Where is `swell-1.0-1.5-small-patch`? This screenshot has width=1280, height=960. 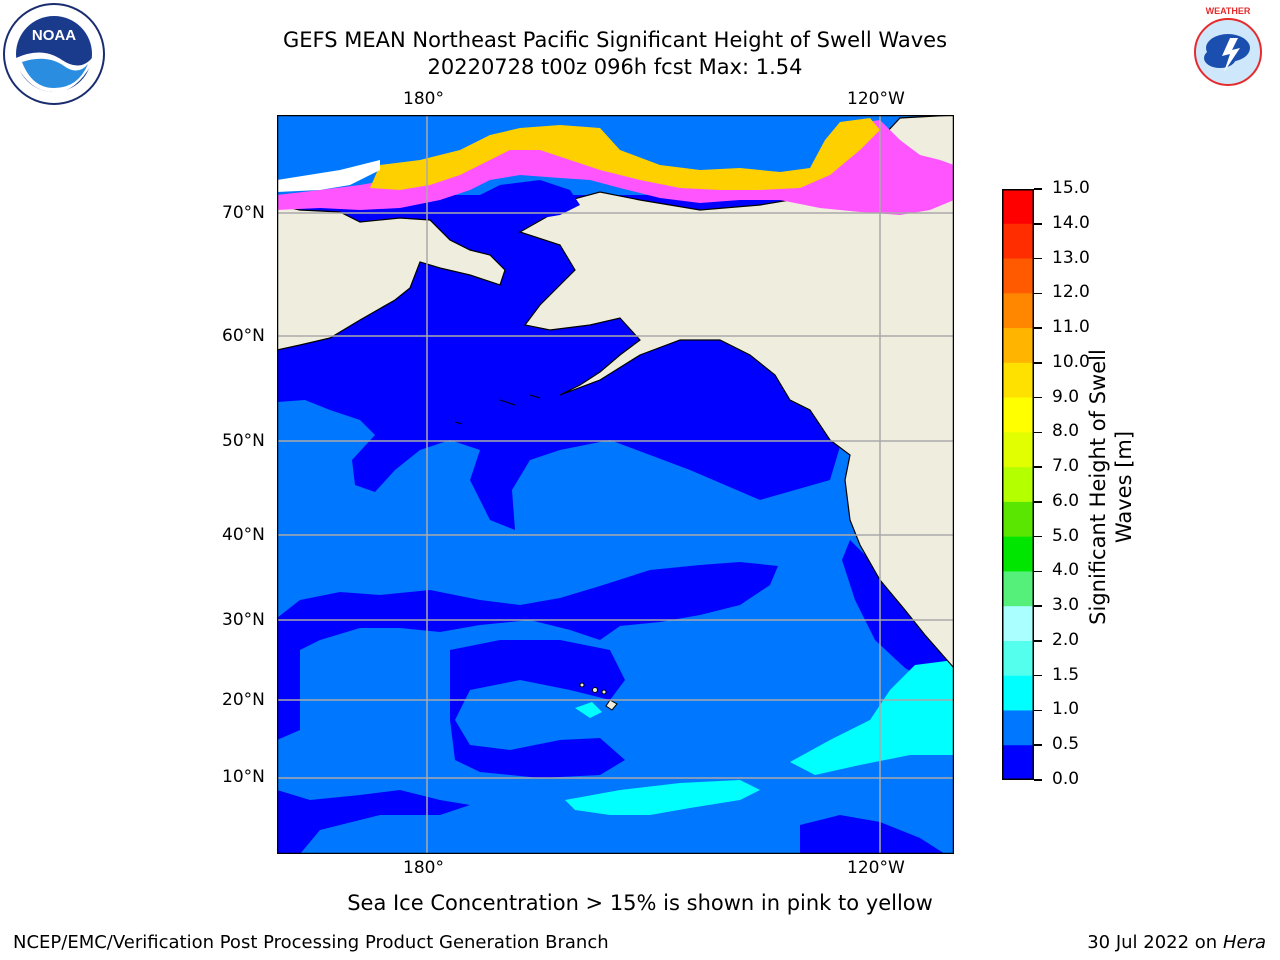 swell-1.0-1.5-small-patch is located at coordinates (588, 710).